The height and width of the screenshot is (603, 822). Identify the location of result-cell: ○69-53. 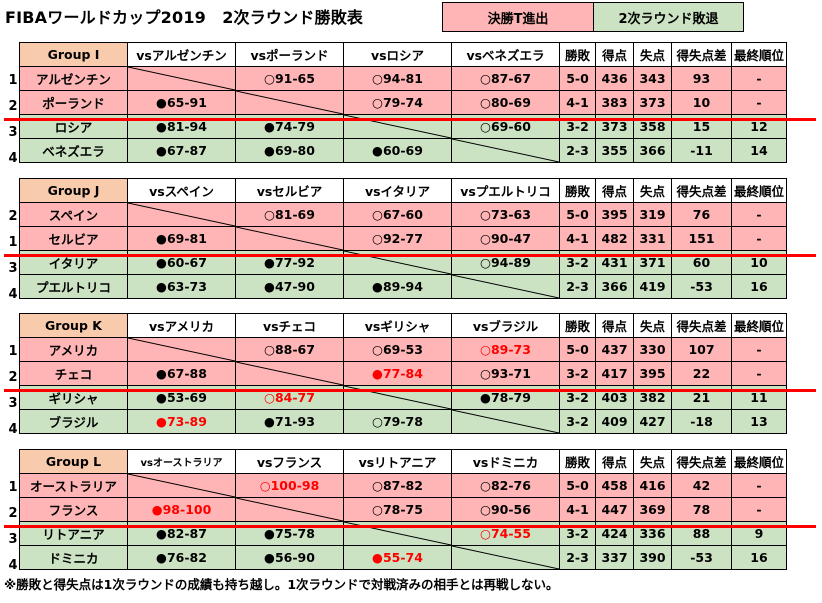
(397, 349).